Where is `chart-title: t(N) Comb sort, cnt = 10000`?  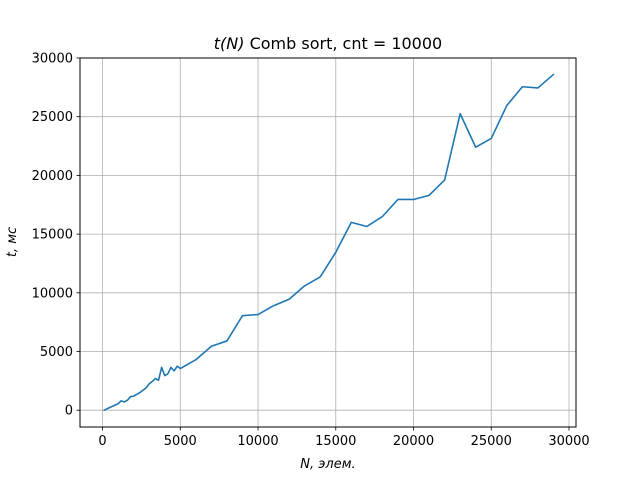
chart-title: t(N) Comb sort, cnt = 10000 is located at coordinates (328, 43).